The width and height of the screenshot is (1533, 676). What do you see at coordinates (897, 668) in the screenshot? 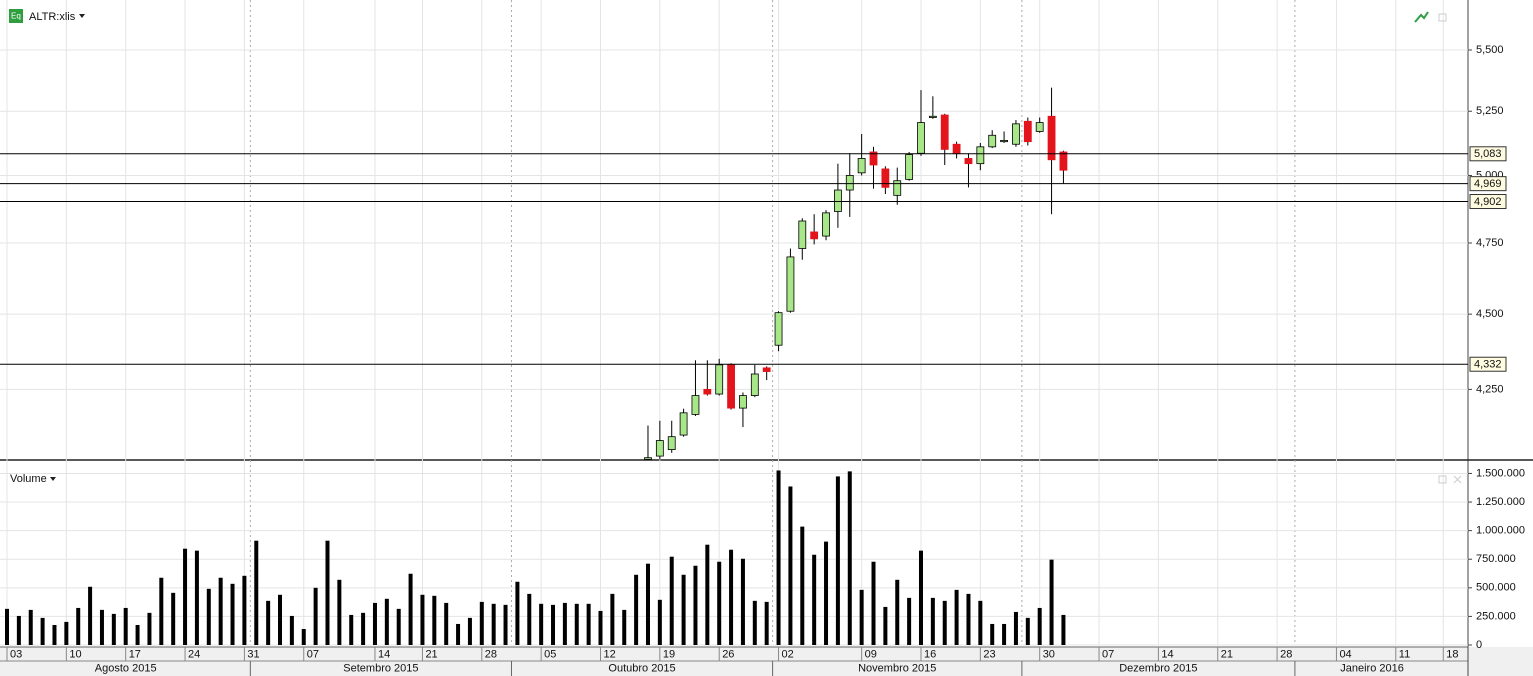
I see `month-label: Novembro 2015` at bounding box center [897, 668].